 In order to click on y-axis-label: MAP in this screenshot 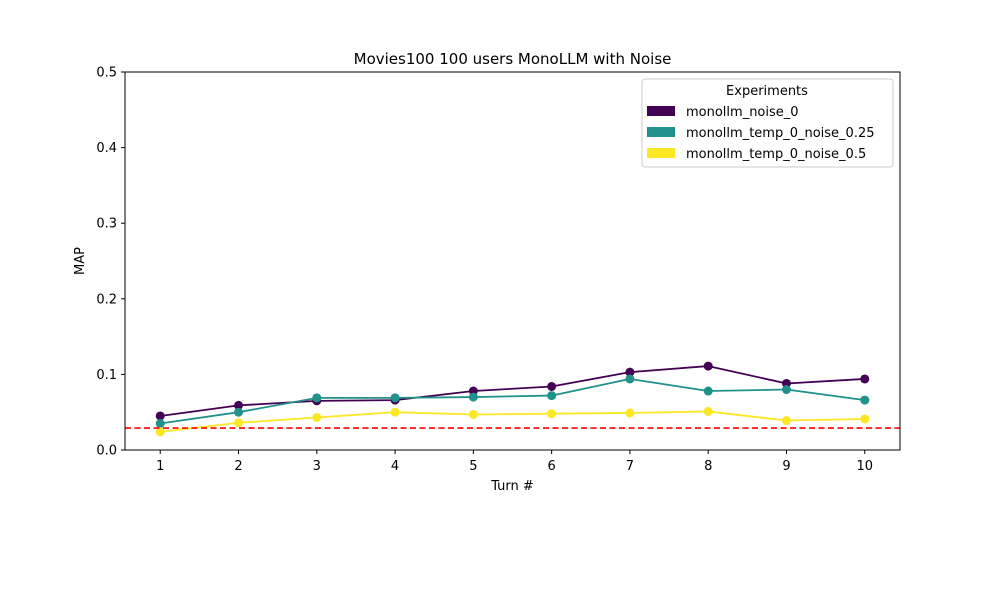, I will do `click(80, 261)`.